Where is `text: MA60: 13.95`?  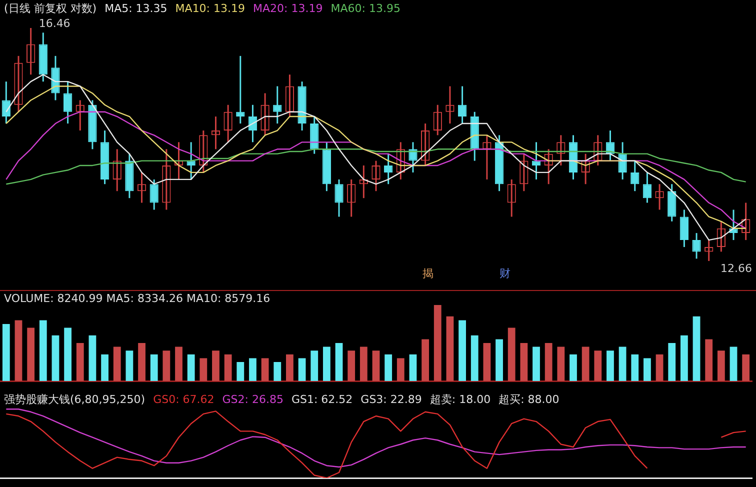 text: MA60: 13.95 is located at coordinates (365, 8).